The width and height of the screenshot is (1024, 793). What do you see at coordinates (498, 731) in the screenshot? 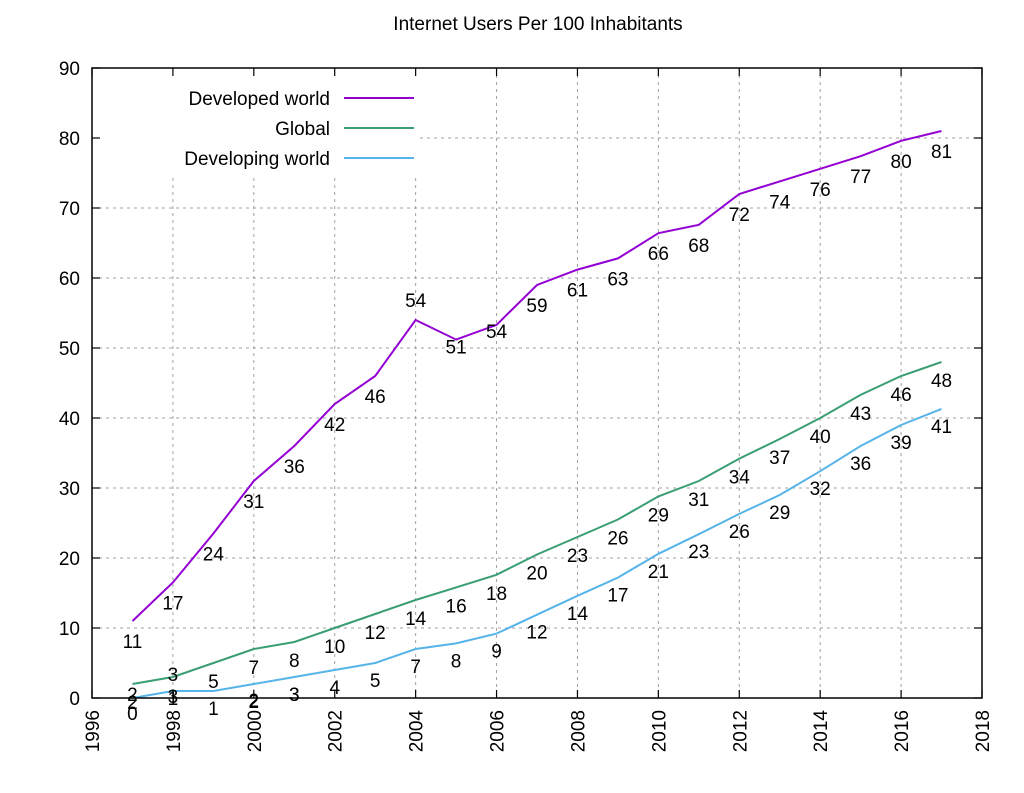
I see `x-tick-label: 2006` at bounding box center [498, 731].